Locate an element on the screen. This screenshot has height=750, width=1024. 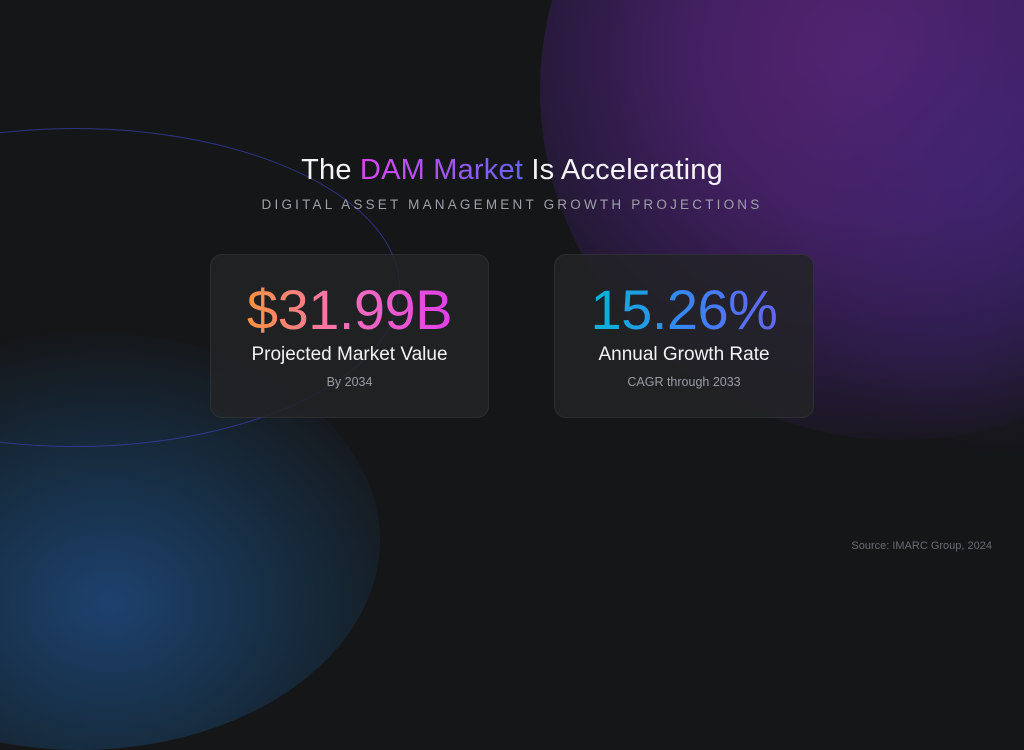
title-prefix: The is located at coordinates (330, 170).